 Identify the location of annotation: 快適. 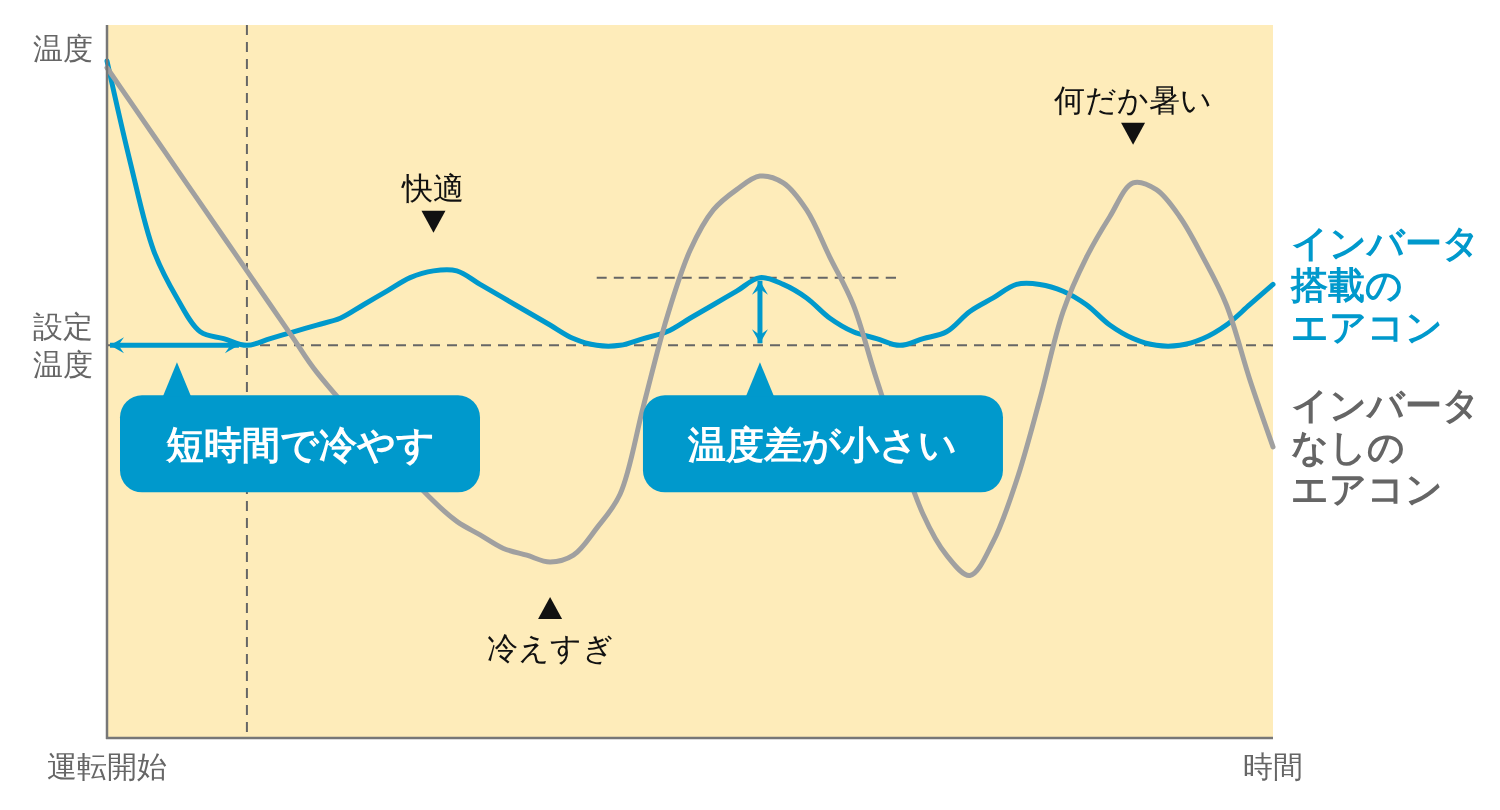
(433, 187).